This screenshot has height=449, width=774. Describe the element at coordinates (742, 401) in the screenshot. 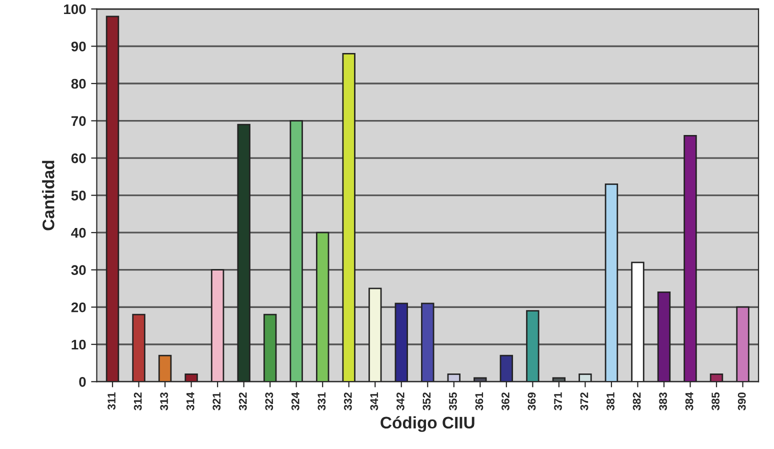

I see `x-tick-label: 390` at that location.